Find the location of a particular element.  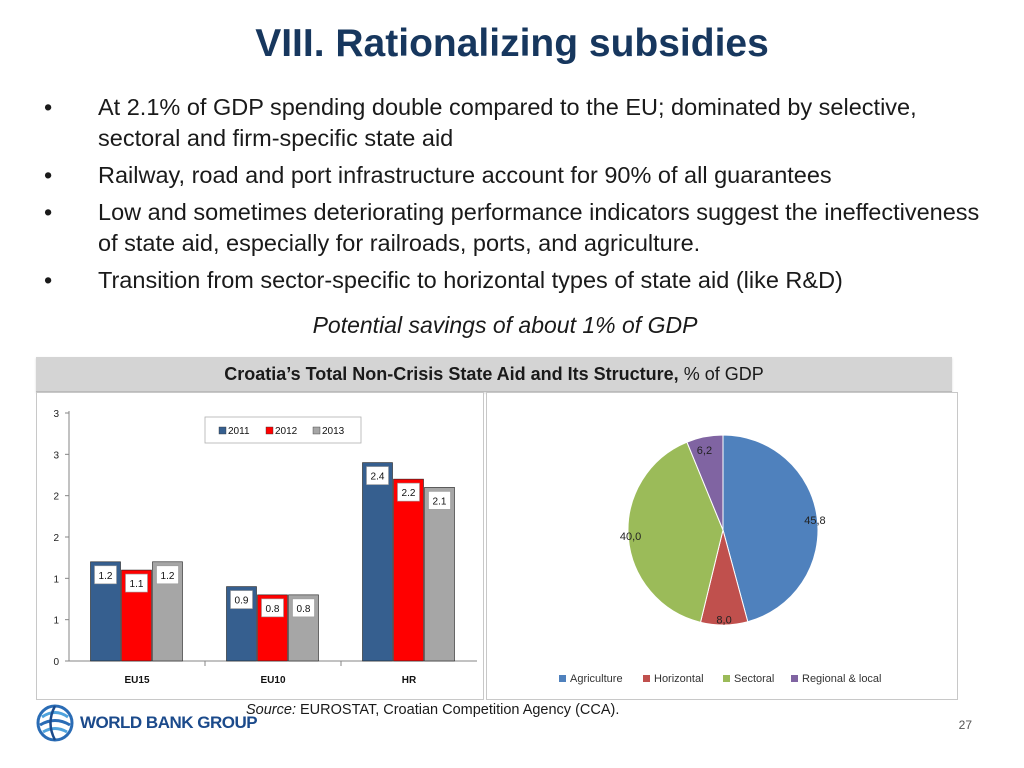

data-label: 2.2 is located at coordinates (409, 493).